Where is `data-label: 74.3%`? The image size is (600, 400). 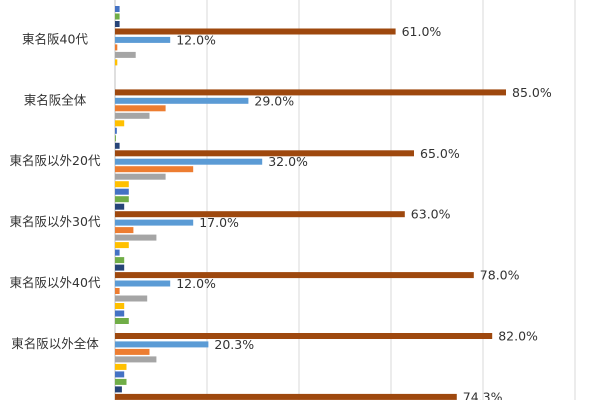
data-label: 74.3% is located at coordinates (483, 394).